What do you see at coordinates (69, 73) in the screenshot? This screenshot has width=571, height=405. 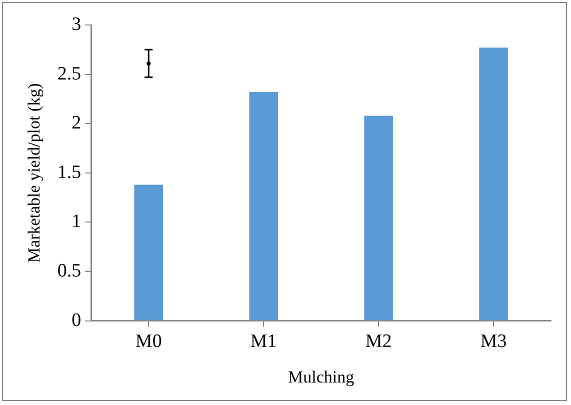 I see `y-tick-label: 2.5` at bounding box center [69, 73].